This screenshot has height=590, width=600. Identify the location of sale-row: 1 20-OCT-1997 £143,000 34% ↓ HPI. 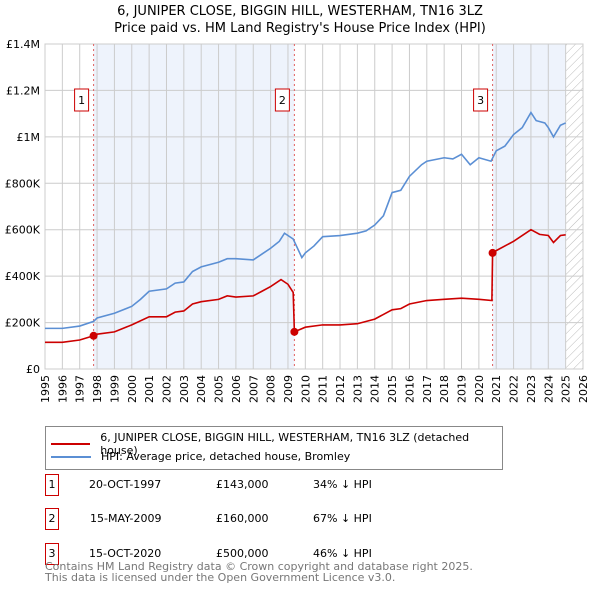
(245, 485).